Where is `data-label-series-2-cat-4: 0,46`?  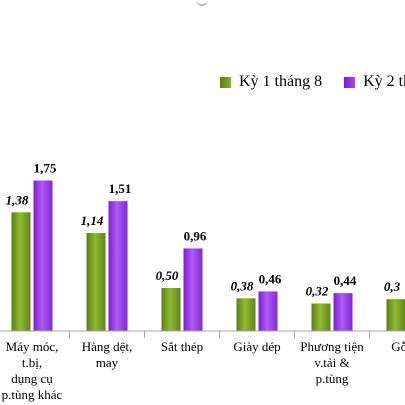 data-label-series-2-cat-4: 0,46 is located at coordinates (270, 278).